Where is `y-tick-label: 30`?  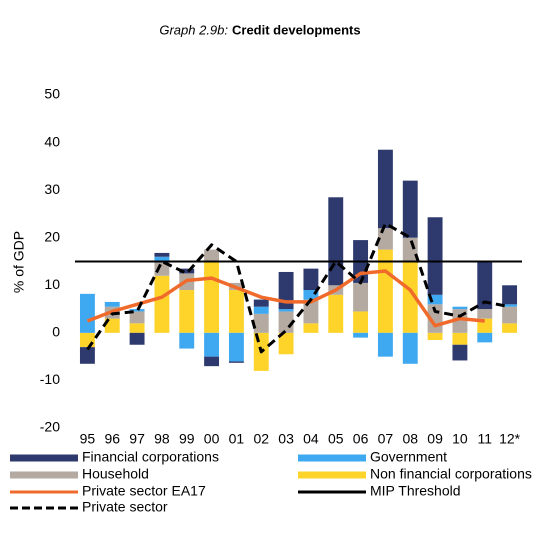 y-tick-label: 30 is located at coordinates (52, 189).